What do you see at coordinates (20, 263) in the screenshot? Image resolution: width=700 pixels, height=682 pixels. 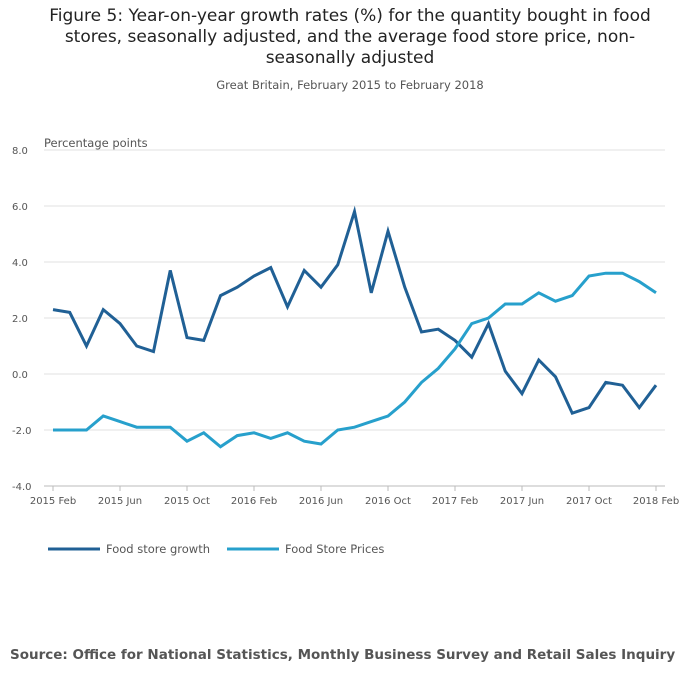 I see `y-tick-label: 4.0` at bounding box center [20, 263].